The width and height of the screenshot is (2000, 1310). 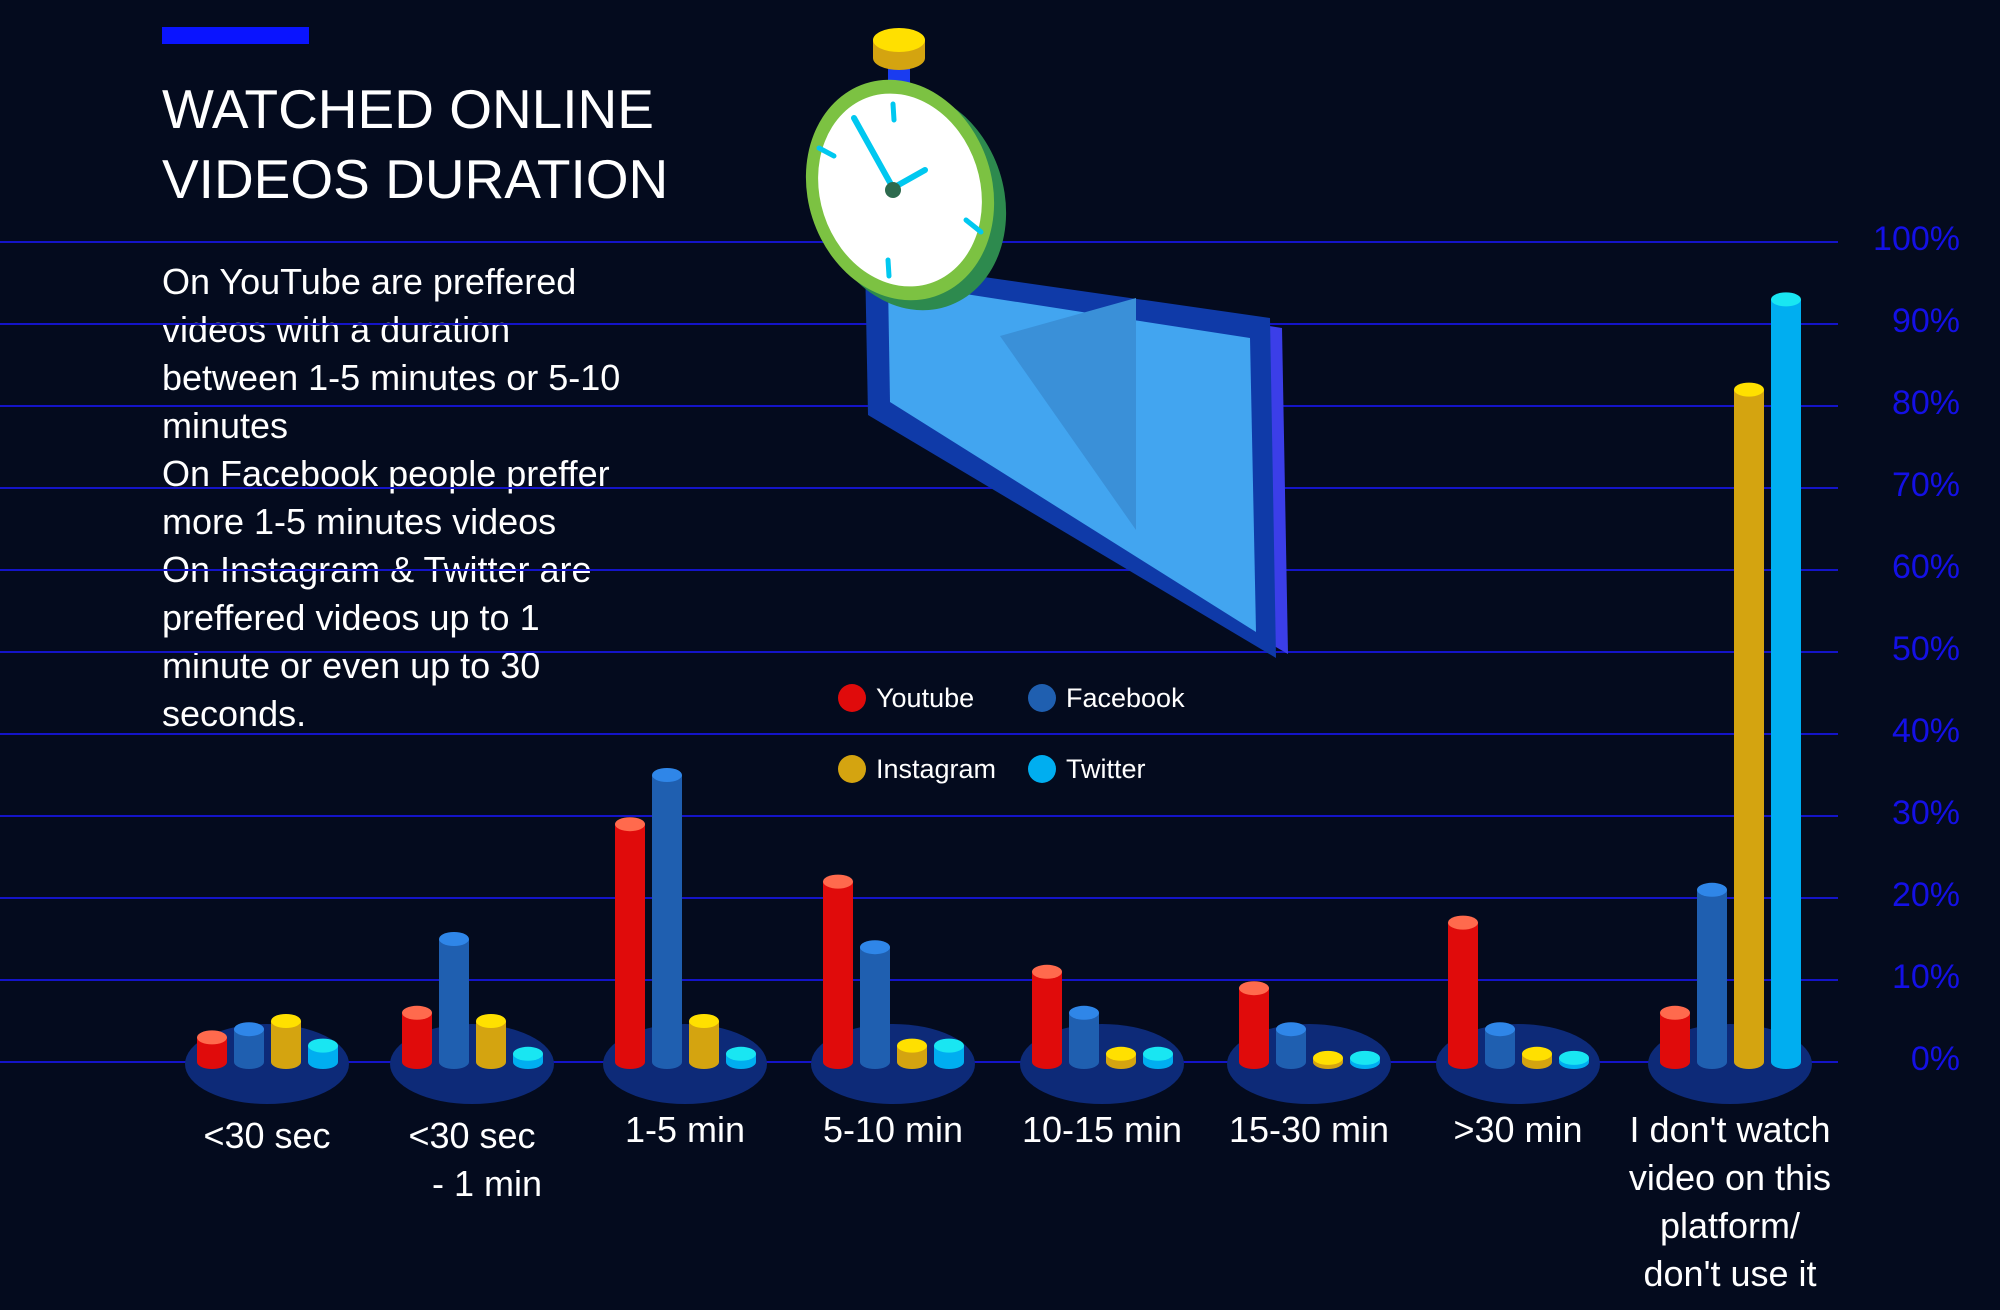 What do you see at coordinates (1730, 1273) in the screenshot?
I see `category-label-line: don't use it` at bounding box center [1730, 1273].